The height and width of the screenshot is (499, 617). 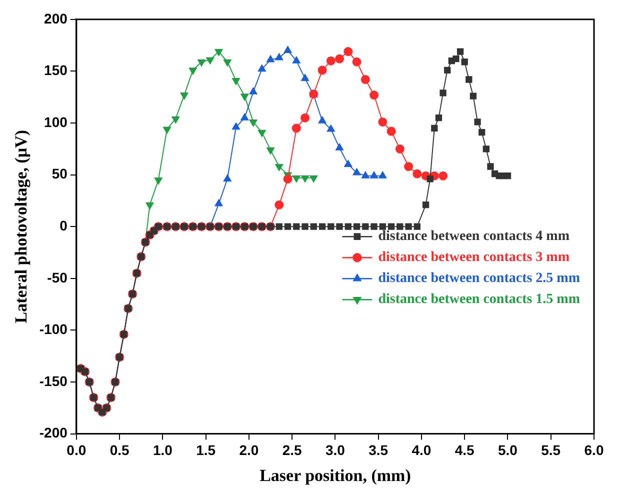 What do you see at coordinates (21, 227) in the screenshot?
I see `y-axis-title: Lateral photovoltage, (μV)` at bounding box center [21, 227].